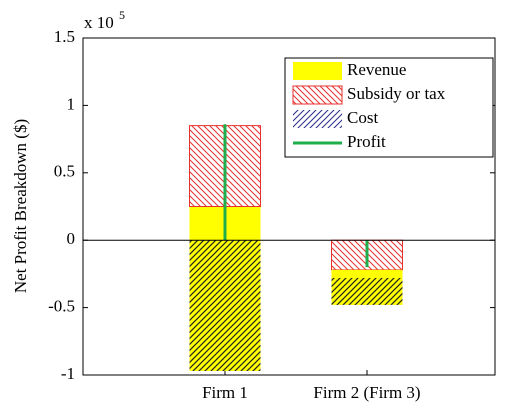  What do you see at coordinates (61, 306) in the screenshot?
I see `y-tick-label: -0.5` at bounding box center [61, 306].